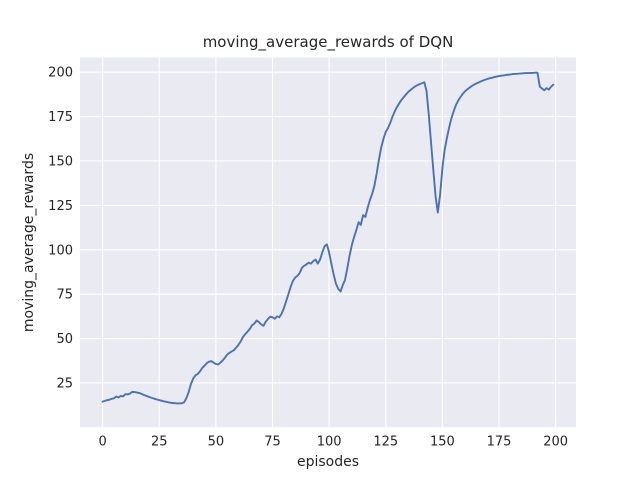 The height and width of the screenshot is (480, 640). Describe the element at coordinates (272, 442) in the screenshot. I see `x-tick-label: 75` at that location.